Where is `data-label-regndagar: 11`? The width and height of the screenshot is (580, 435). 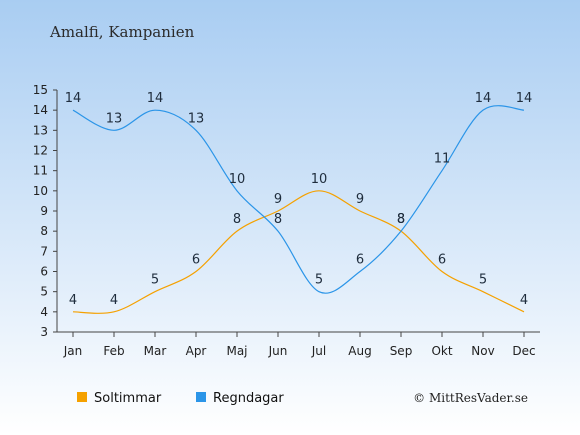
data-label-regndagar: 11 is located at coordinates (442, 159).